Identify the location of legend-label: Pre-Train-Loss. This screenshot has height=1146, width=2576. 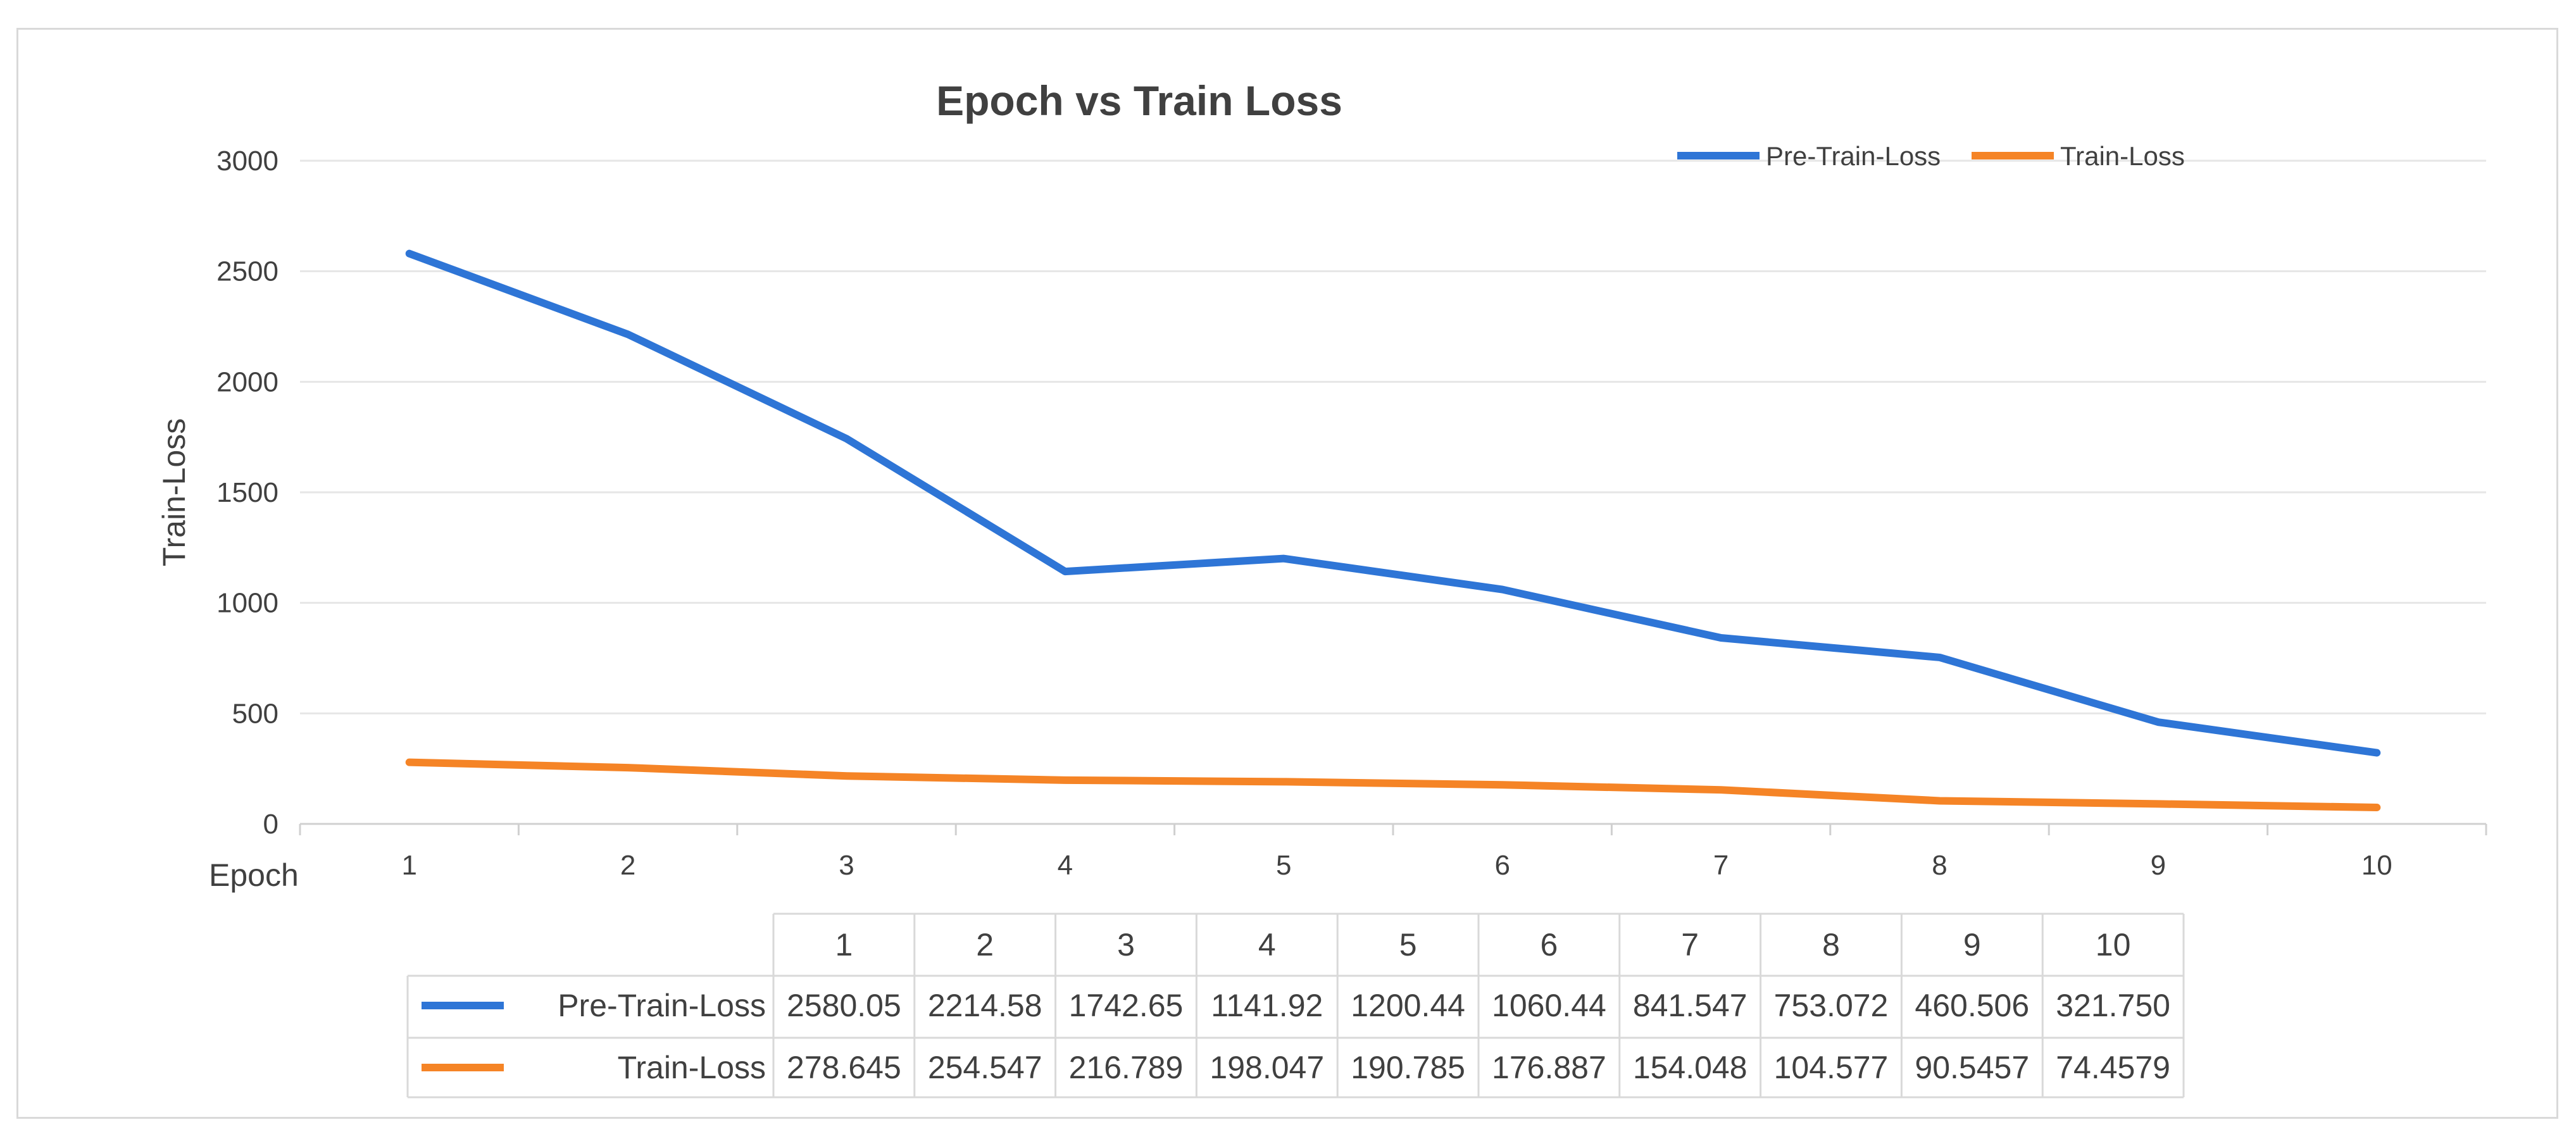
(1853, 156).